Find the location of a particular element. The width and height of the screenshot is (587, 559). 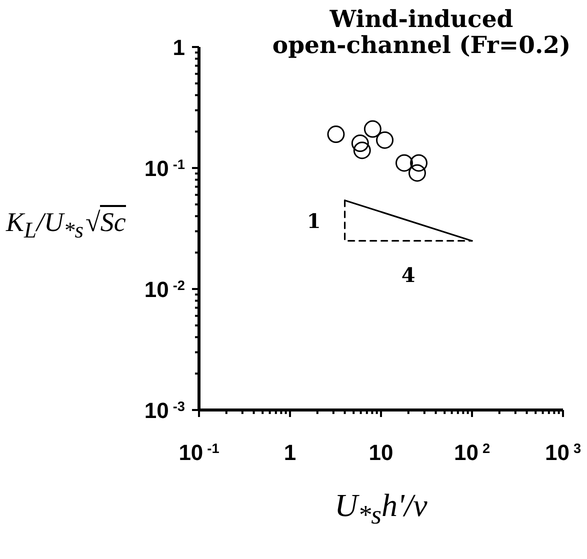

y-tick-label: 1 is located at coordinates (178, 47).